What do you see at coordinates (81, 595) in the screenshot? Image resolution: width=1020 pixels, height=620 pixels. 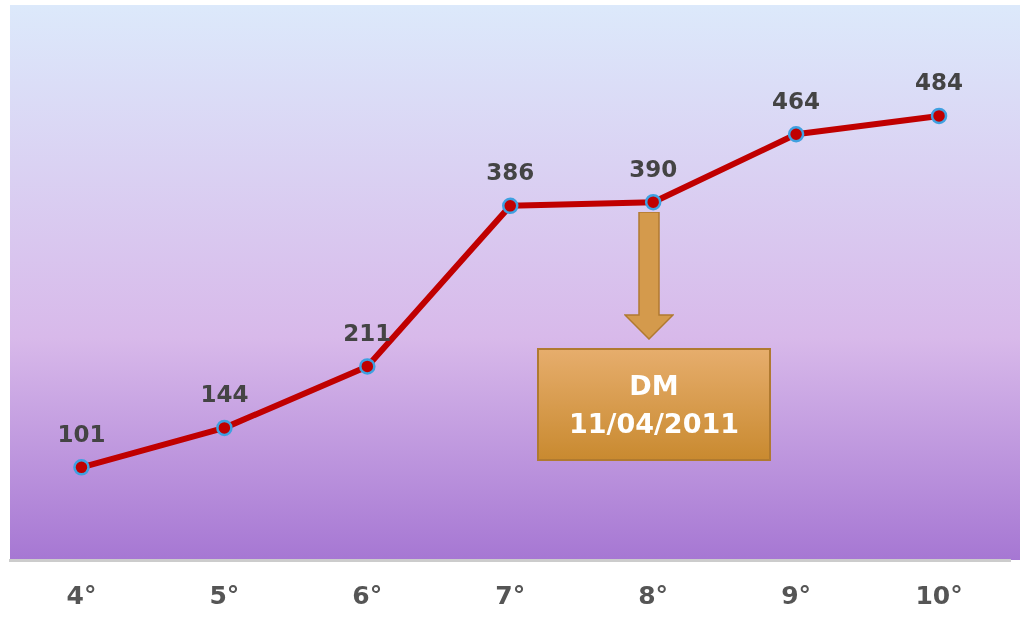 I see `x-tick-label: 4°` at bounding box center [81, 595].